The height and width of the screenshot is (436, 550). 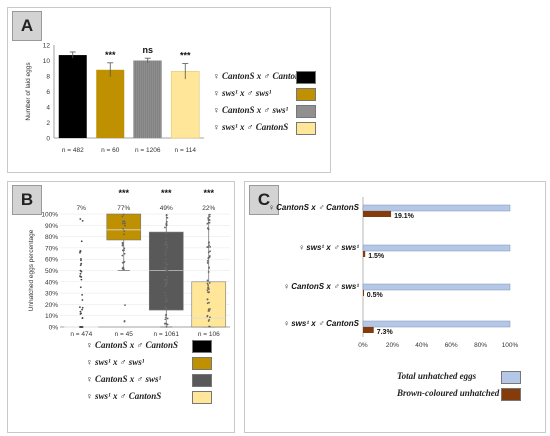 I want to click on y-tick-label: 10%, so click(x=51, y=316).